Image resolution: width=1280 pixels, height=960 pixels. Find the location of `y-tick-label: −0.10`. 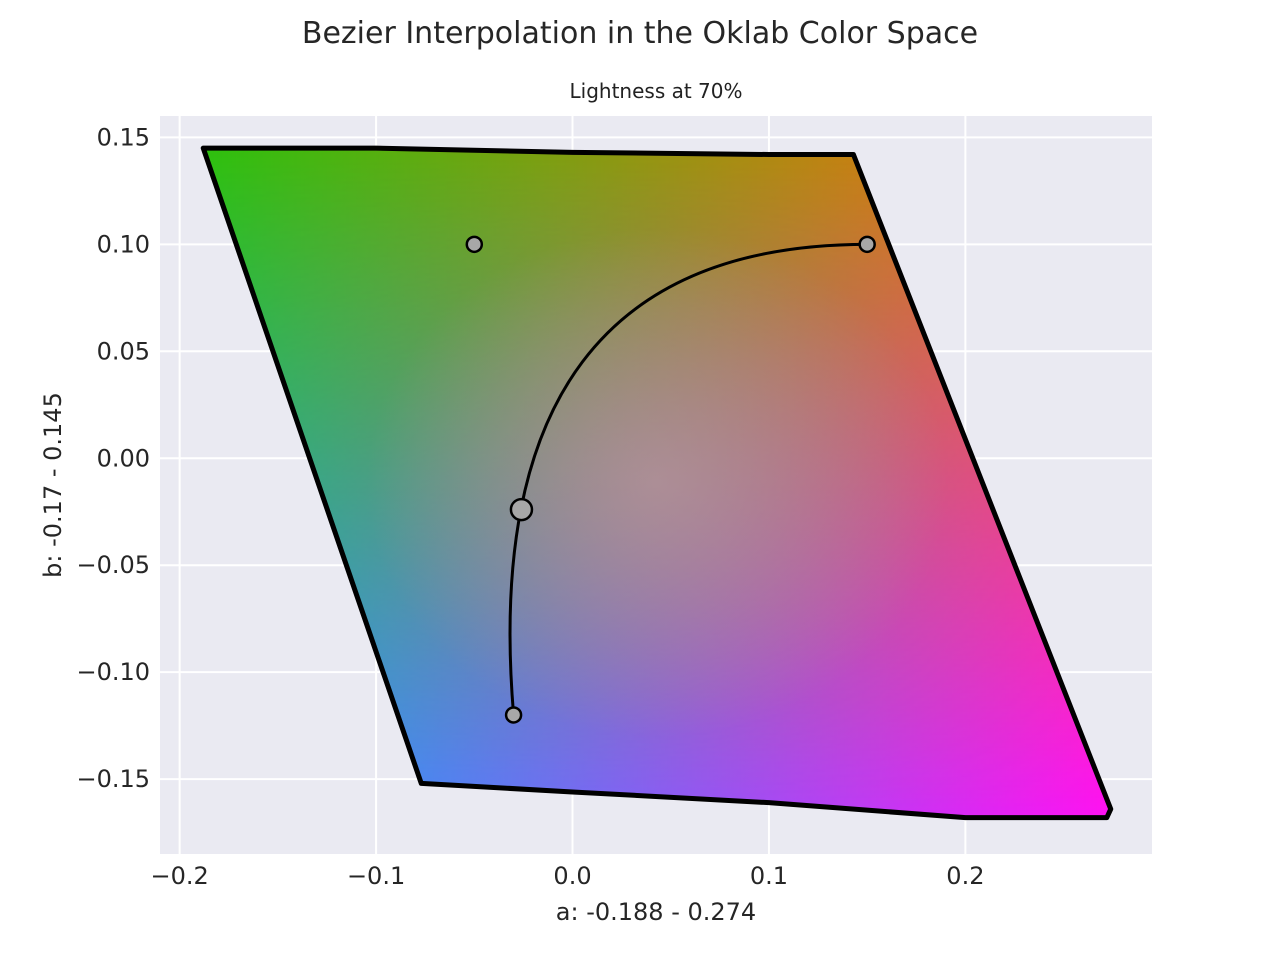

y-tick-label: −0.10 is located at coordinates (113, 672).